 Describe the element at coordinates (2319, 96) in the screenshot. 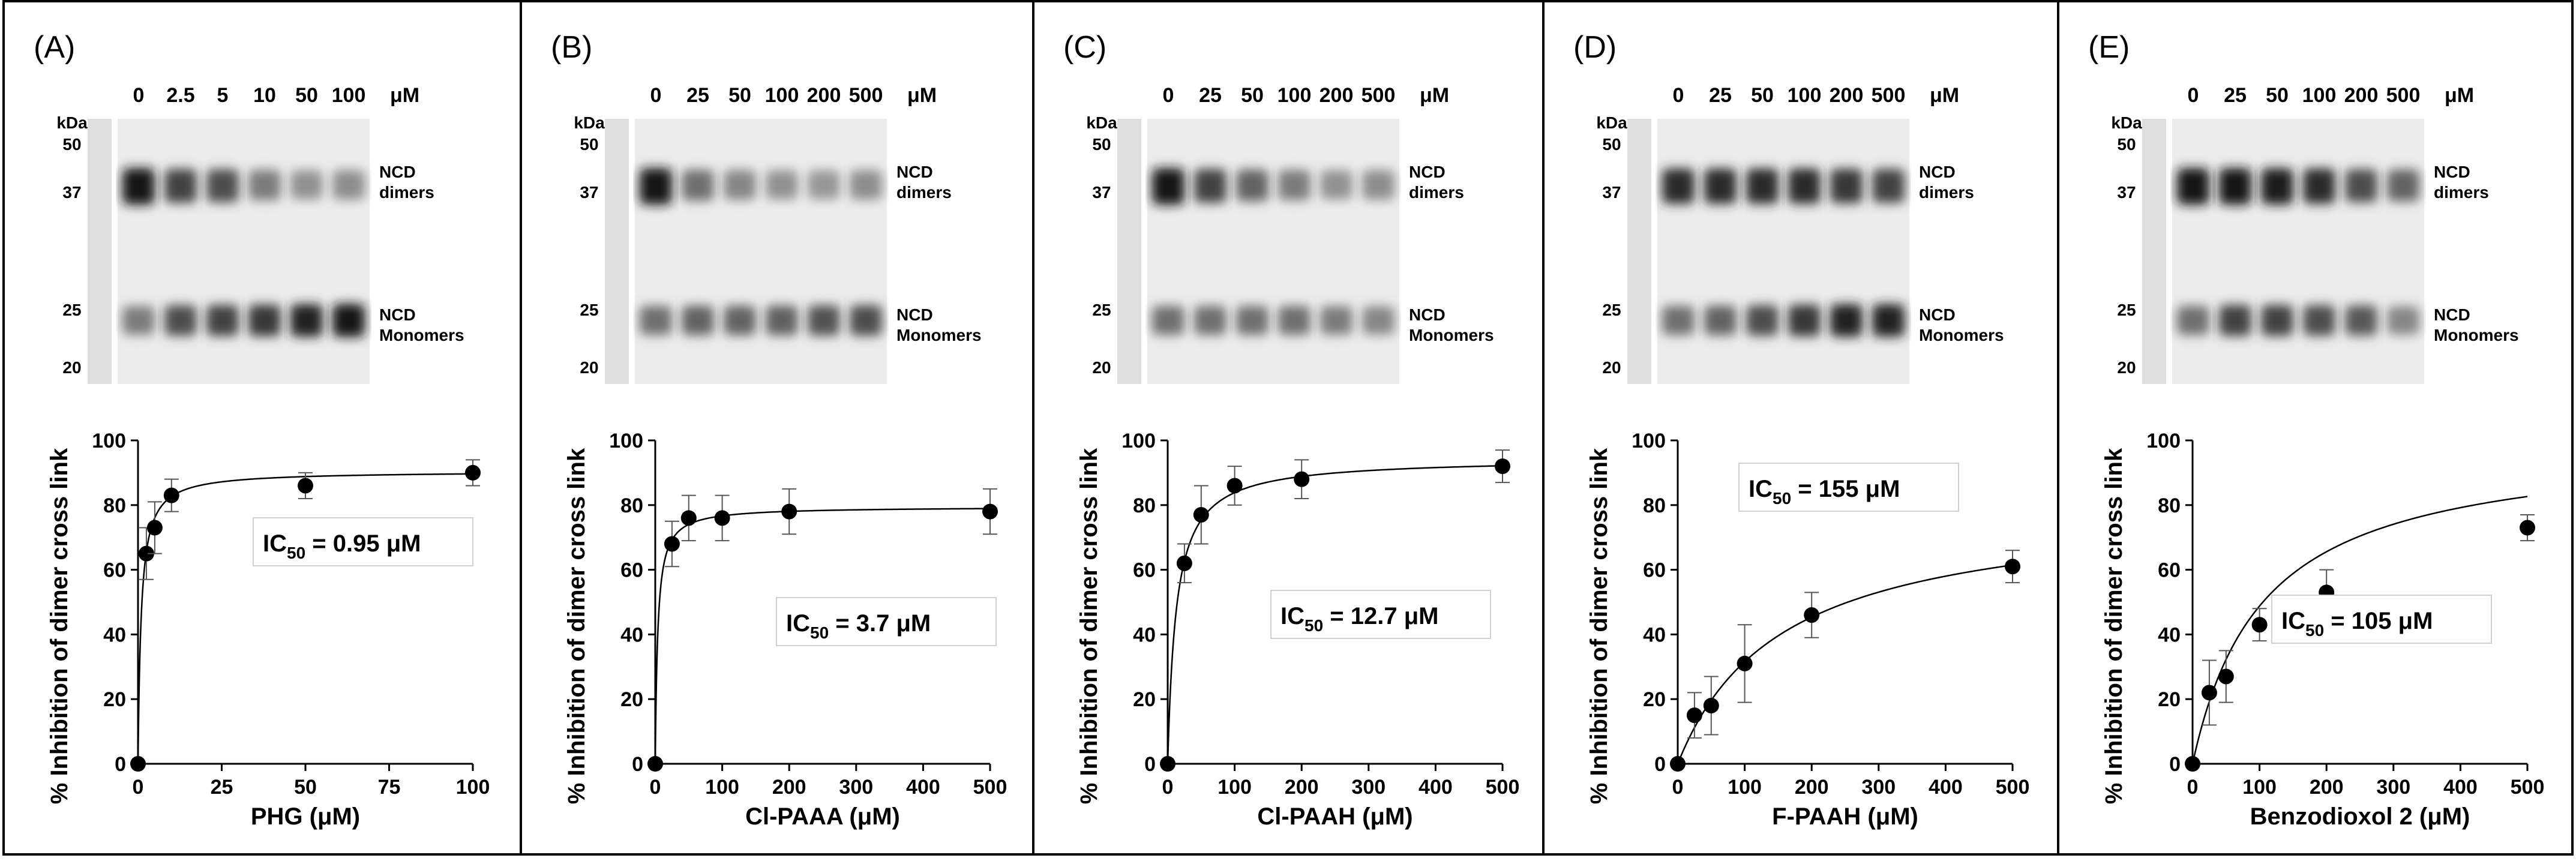

I see `lane-concentration-label: 100` at that location.